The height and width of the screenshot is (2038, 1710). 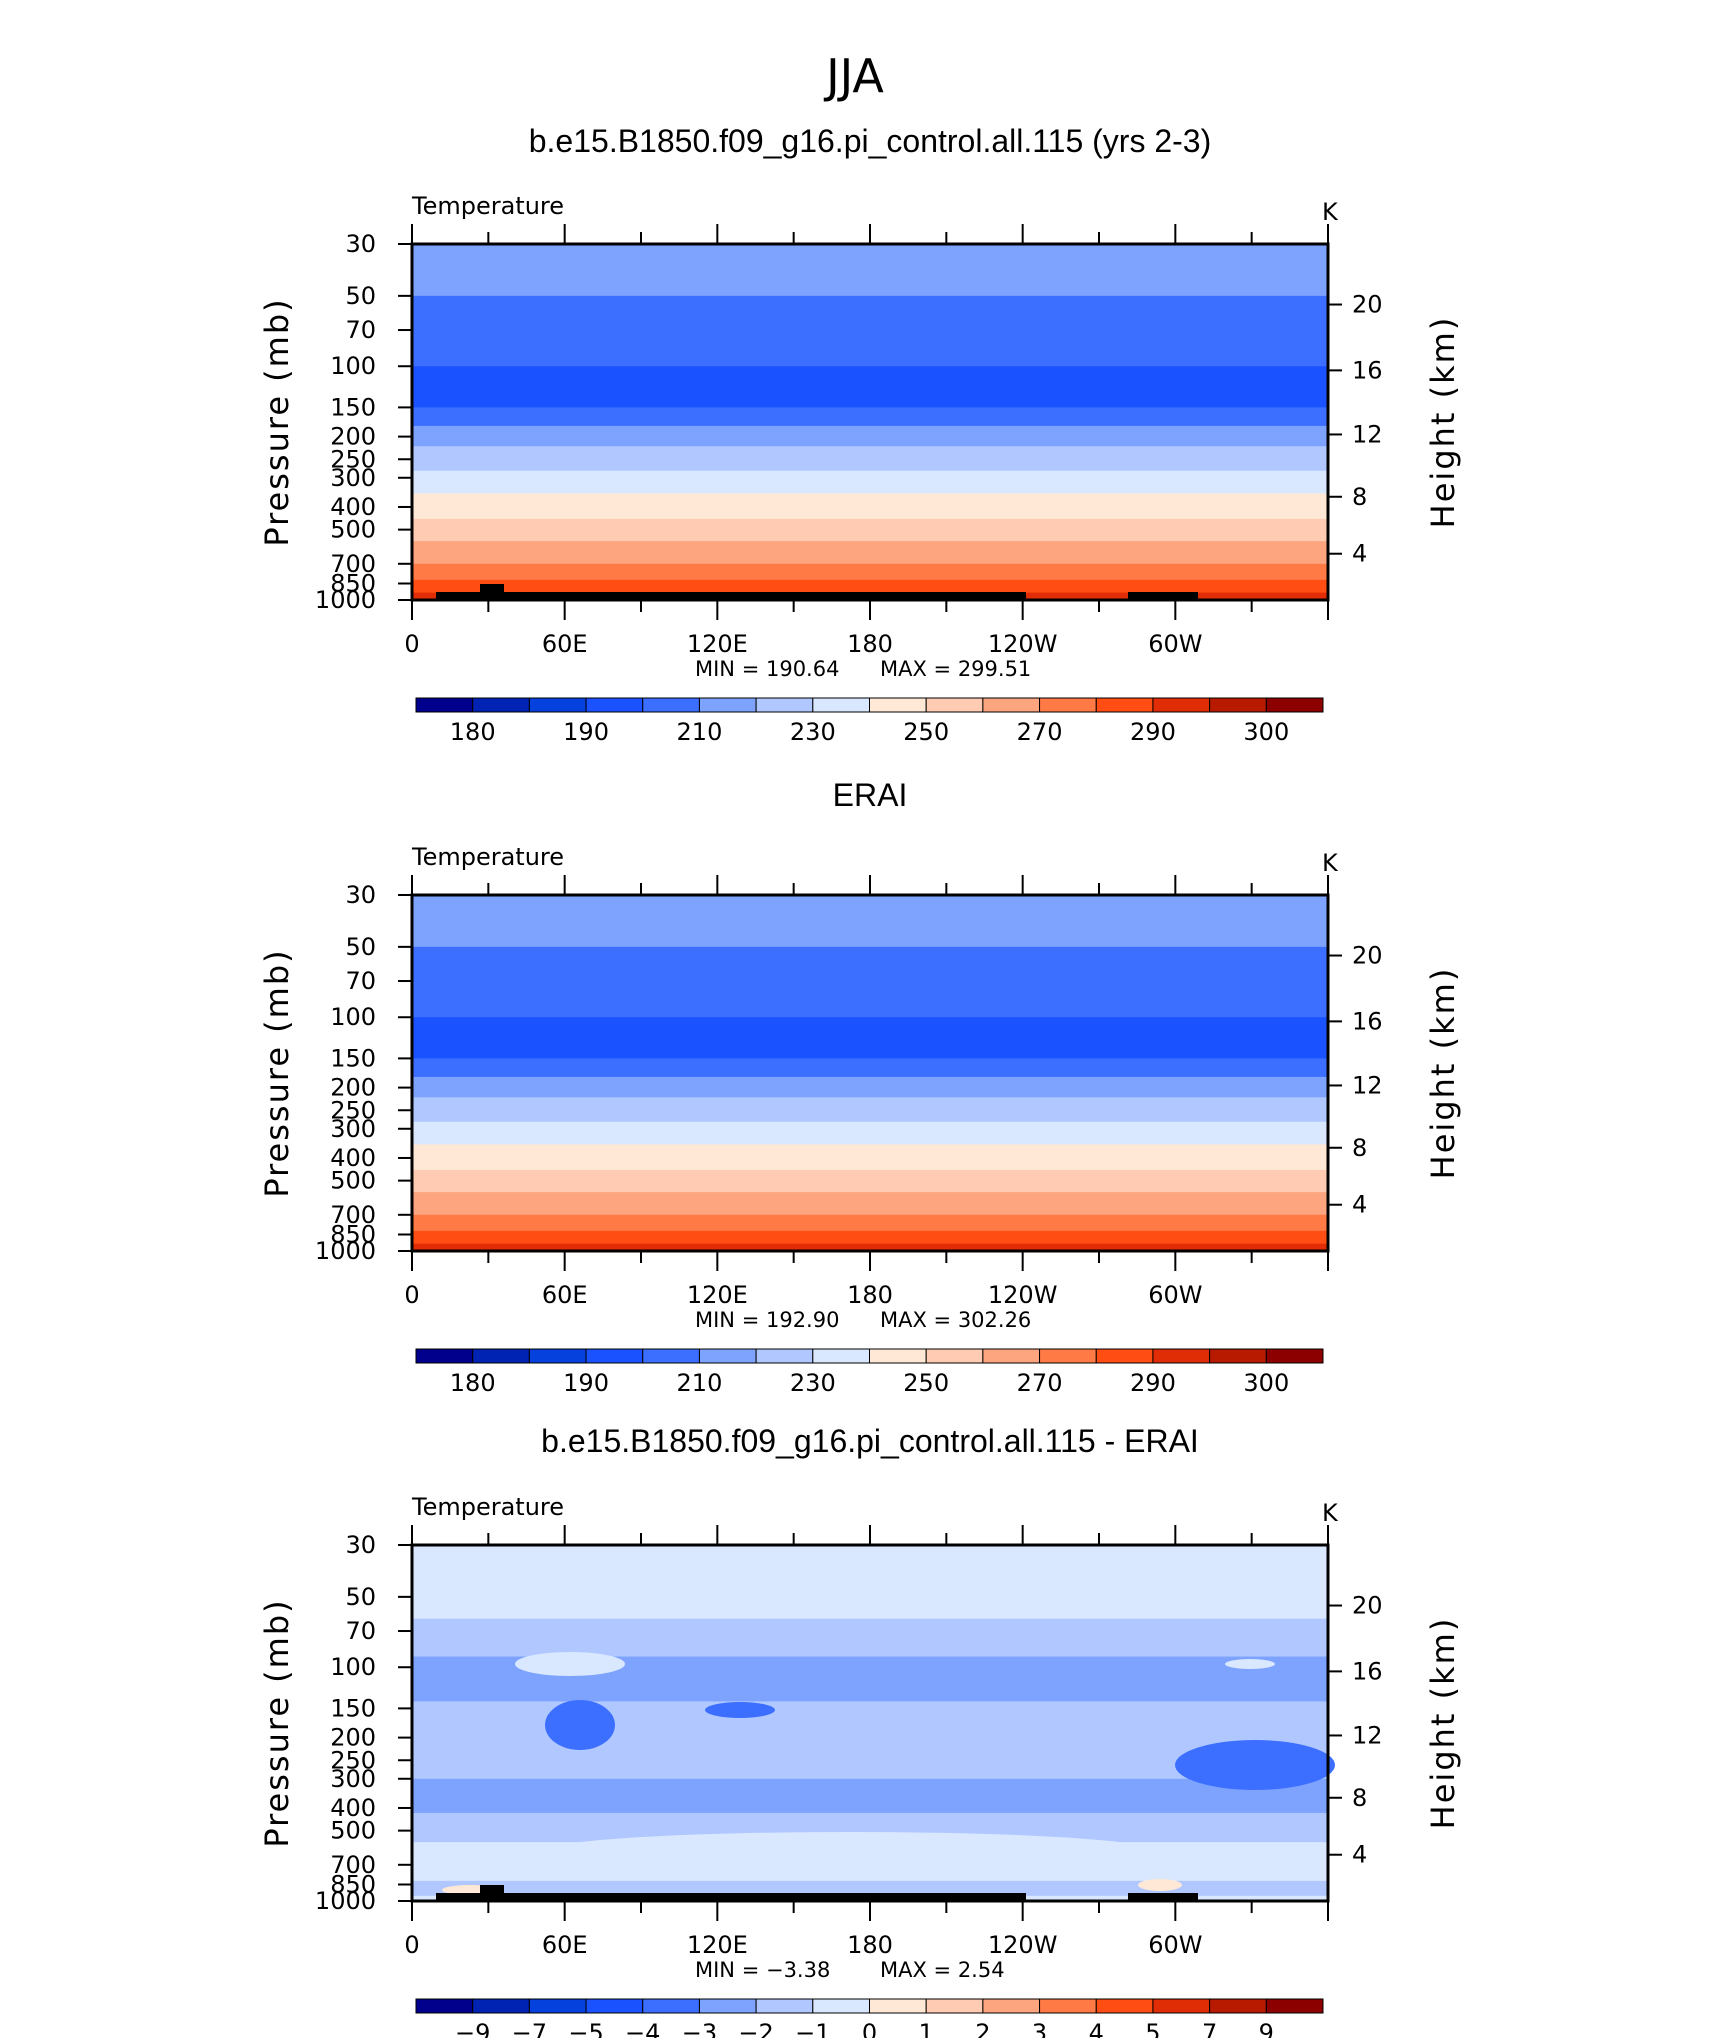 I want to click on colorbar-label: 290, so click(x=1153, y=1383).